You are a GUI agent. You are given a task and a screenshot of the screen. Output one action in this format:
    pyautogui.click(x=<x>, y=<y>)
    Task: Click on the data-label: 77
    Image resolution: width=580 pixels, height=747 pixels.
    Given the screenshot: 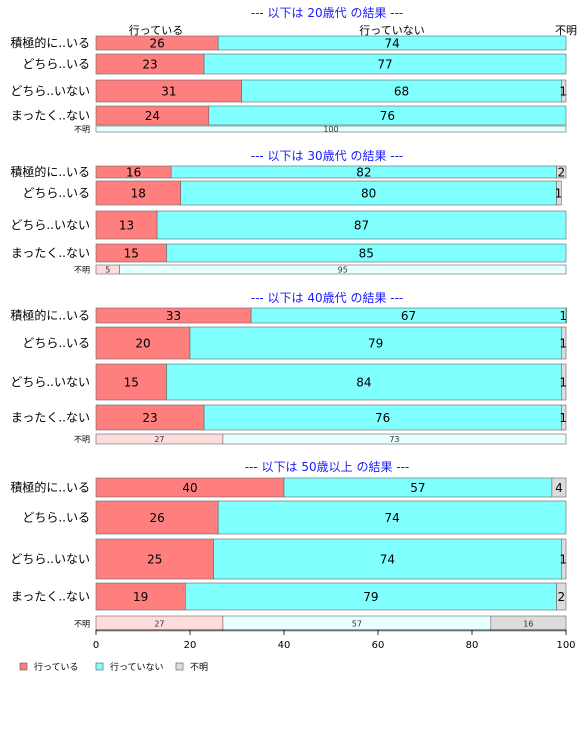 What is the action you would take?
    pyautogui.click(x=384, y=65)
    